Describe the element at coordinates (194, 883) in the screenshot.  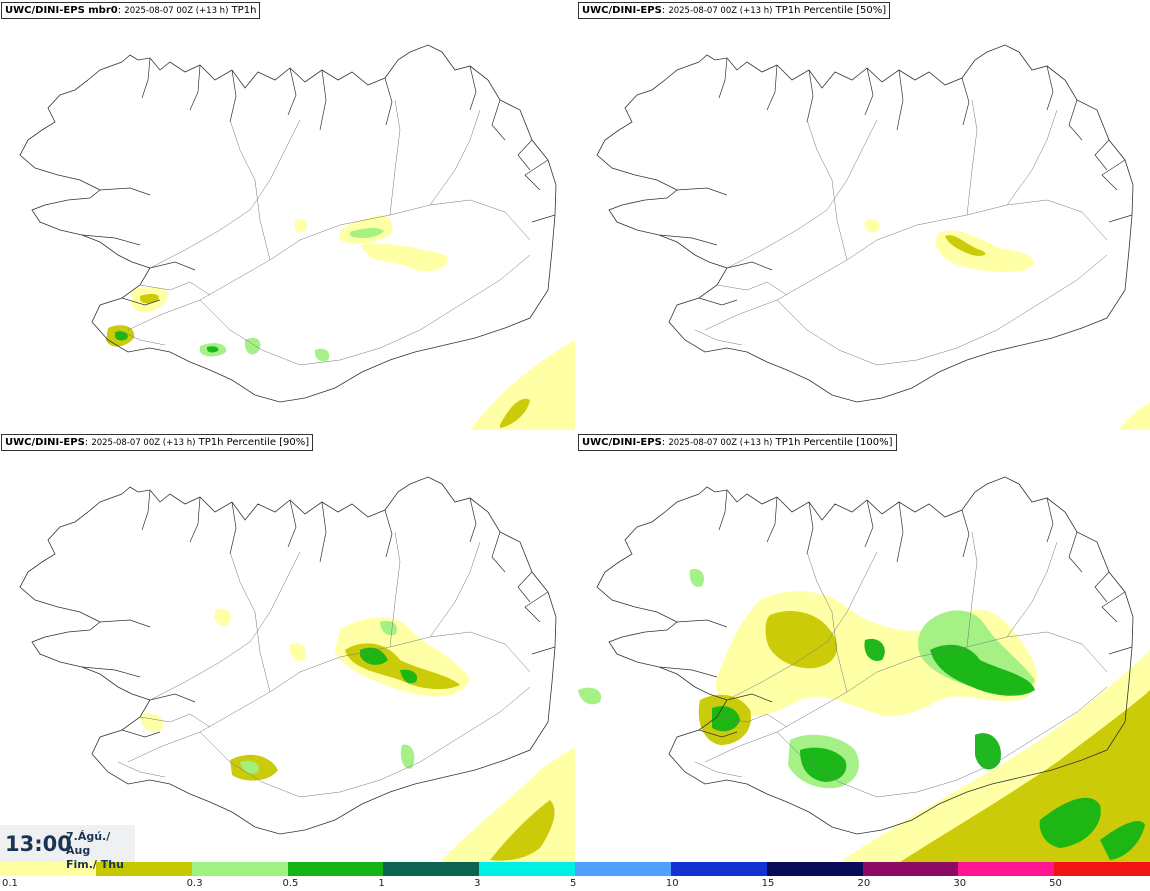
I see `colorbar-tick-label: 0.3` at that location.